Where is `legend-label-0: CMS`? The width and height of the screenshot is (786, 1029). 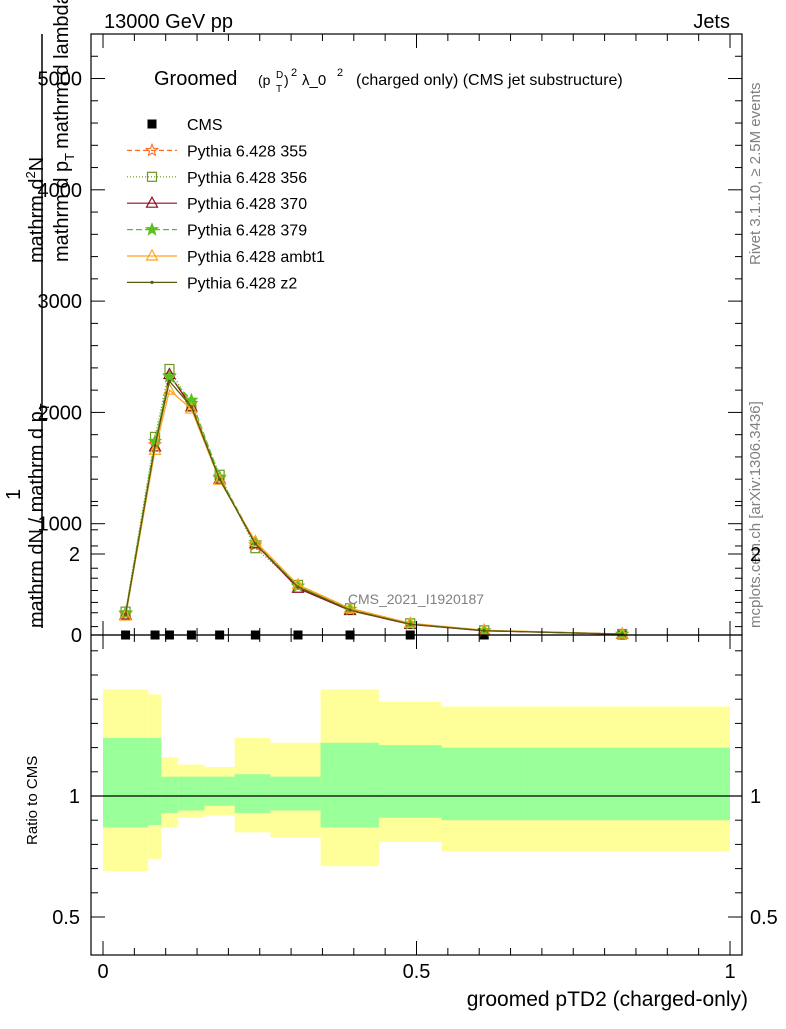
legend-label-0: CMS is located at coordinates (205, 125).